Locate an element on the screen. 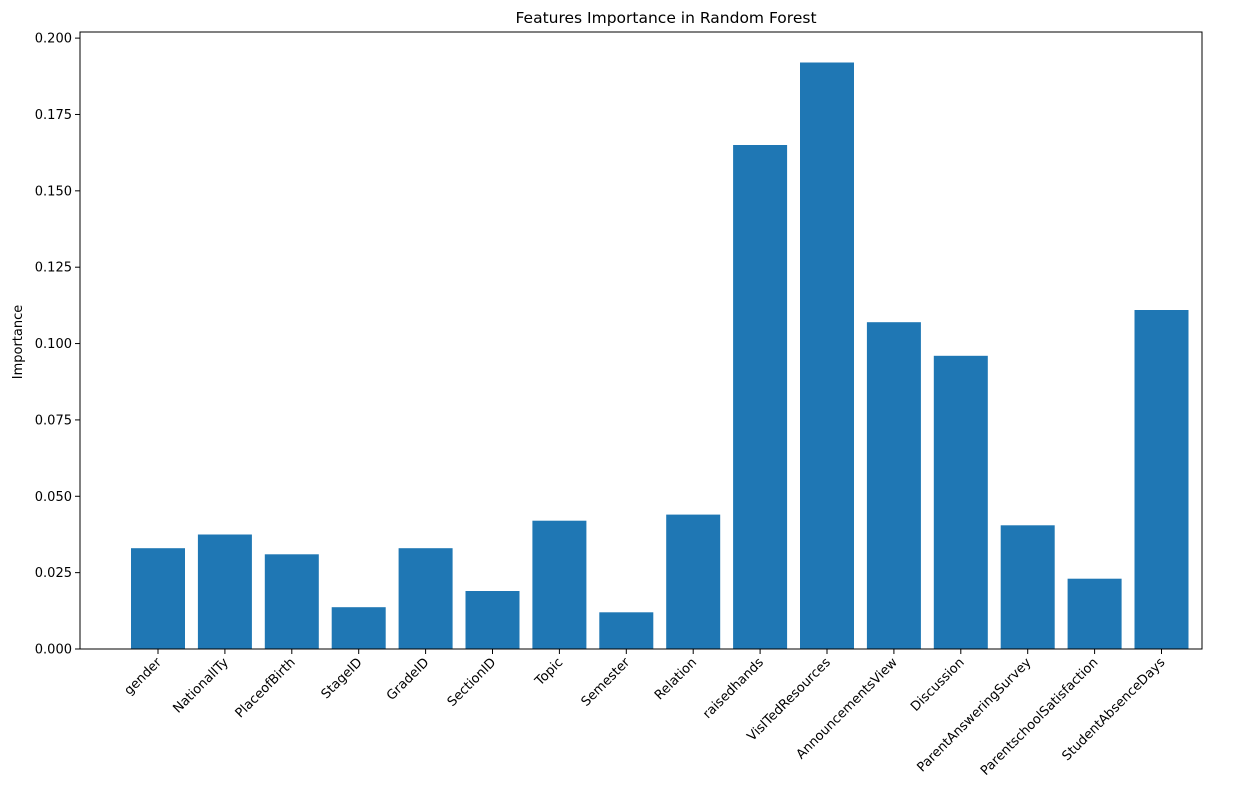 The image size is (1251, 798). x-tick-label: Discussion is located at coordinates (937, 684).